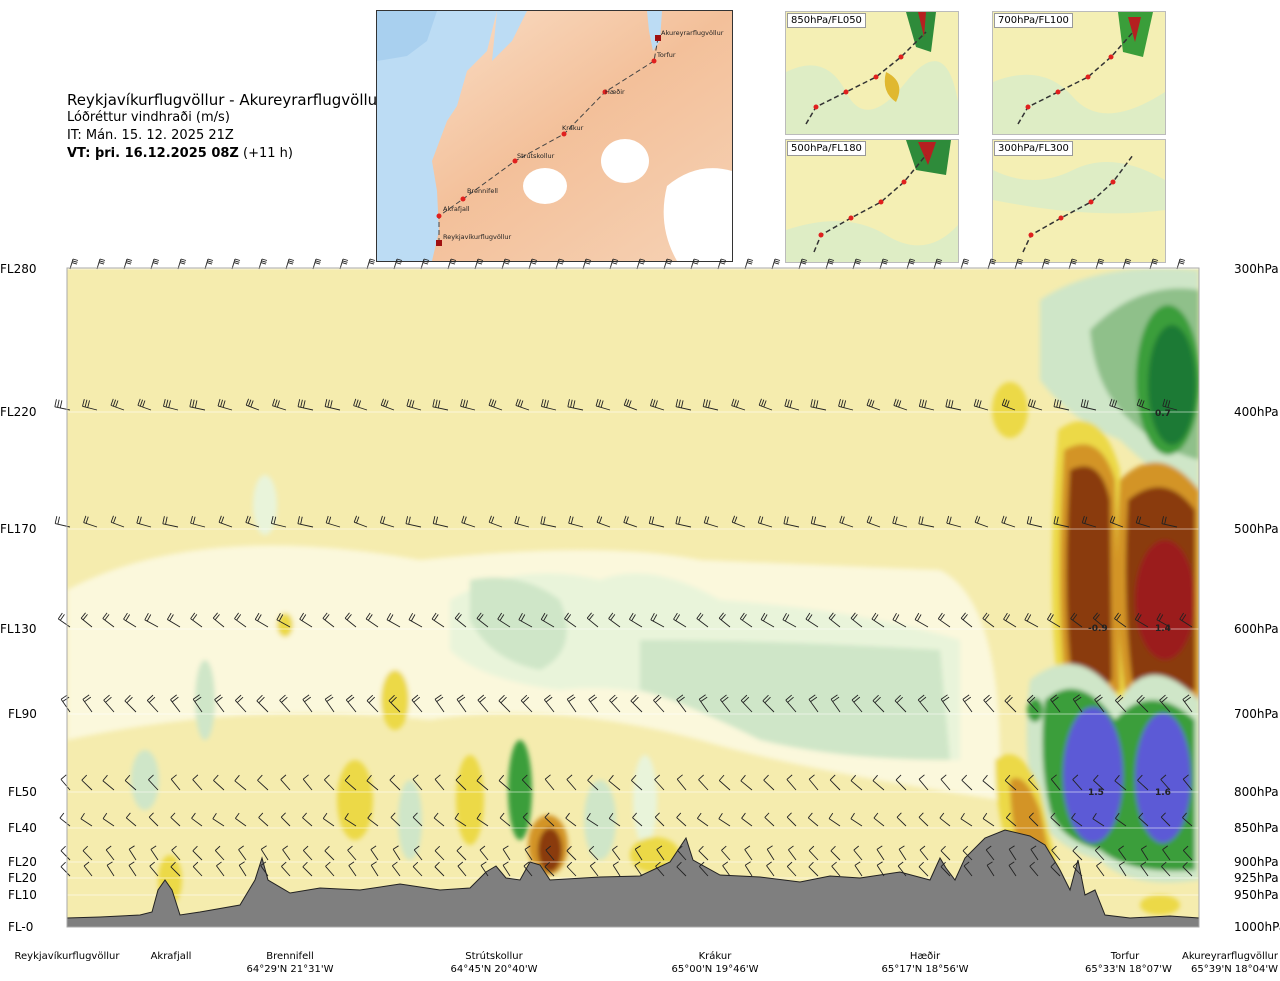 This screenshot has width=1280, height=981. I want to click on field-contour-blue, so click(1093, 775).